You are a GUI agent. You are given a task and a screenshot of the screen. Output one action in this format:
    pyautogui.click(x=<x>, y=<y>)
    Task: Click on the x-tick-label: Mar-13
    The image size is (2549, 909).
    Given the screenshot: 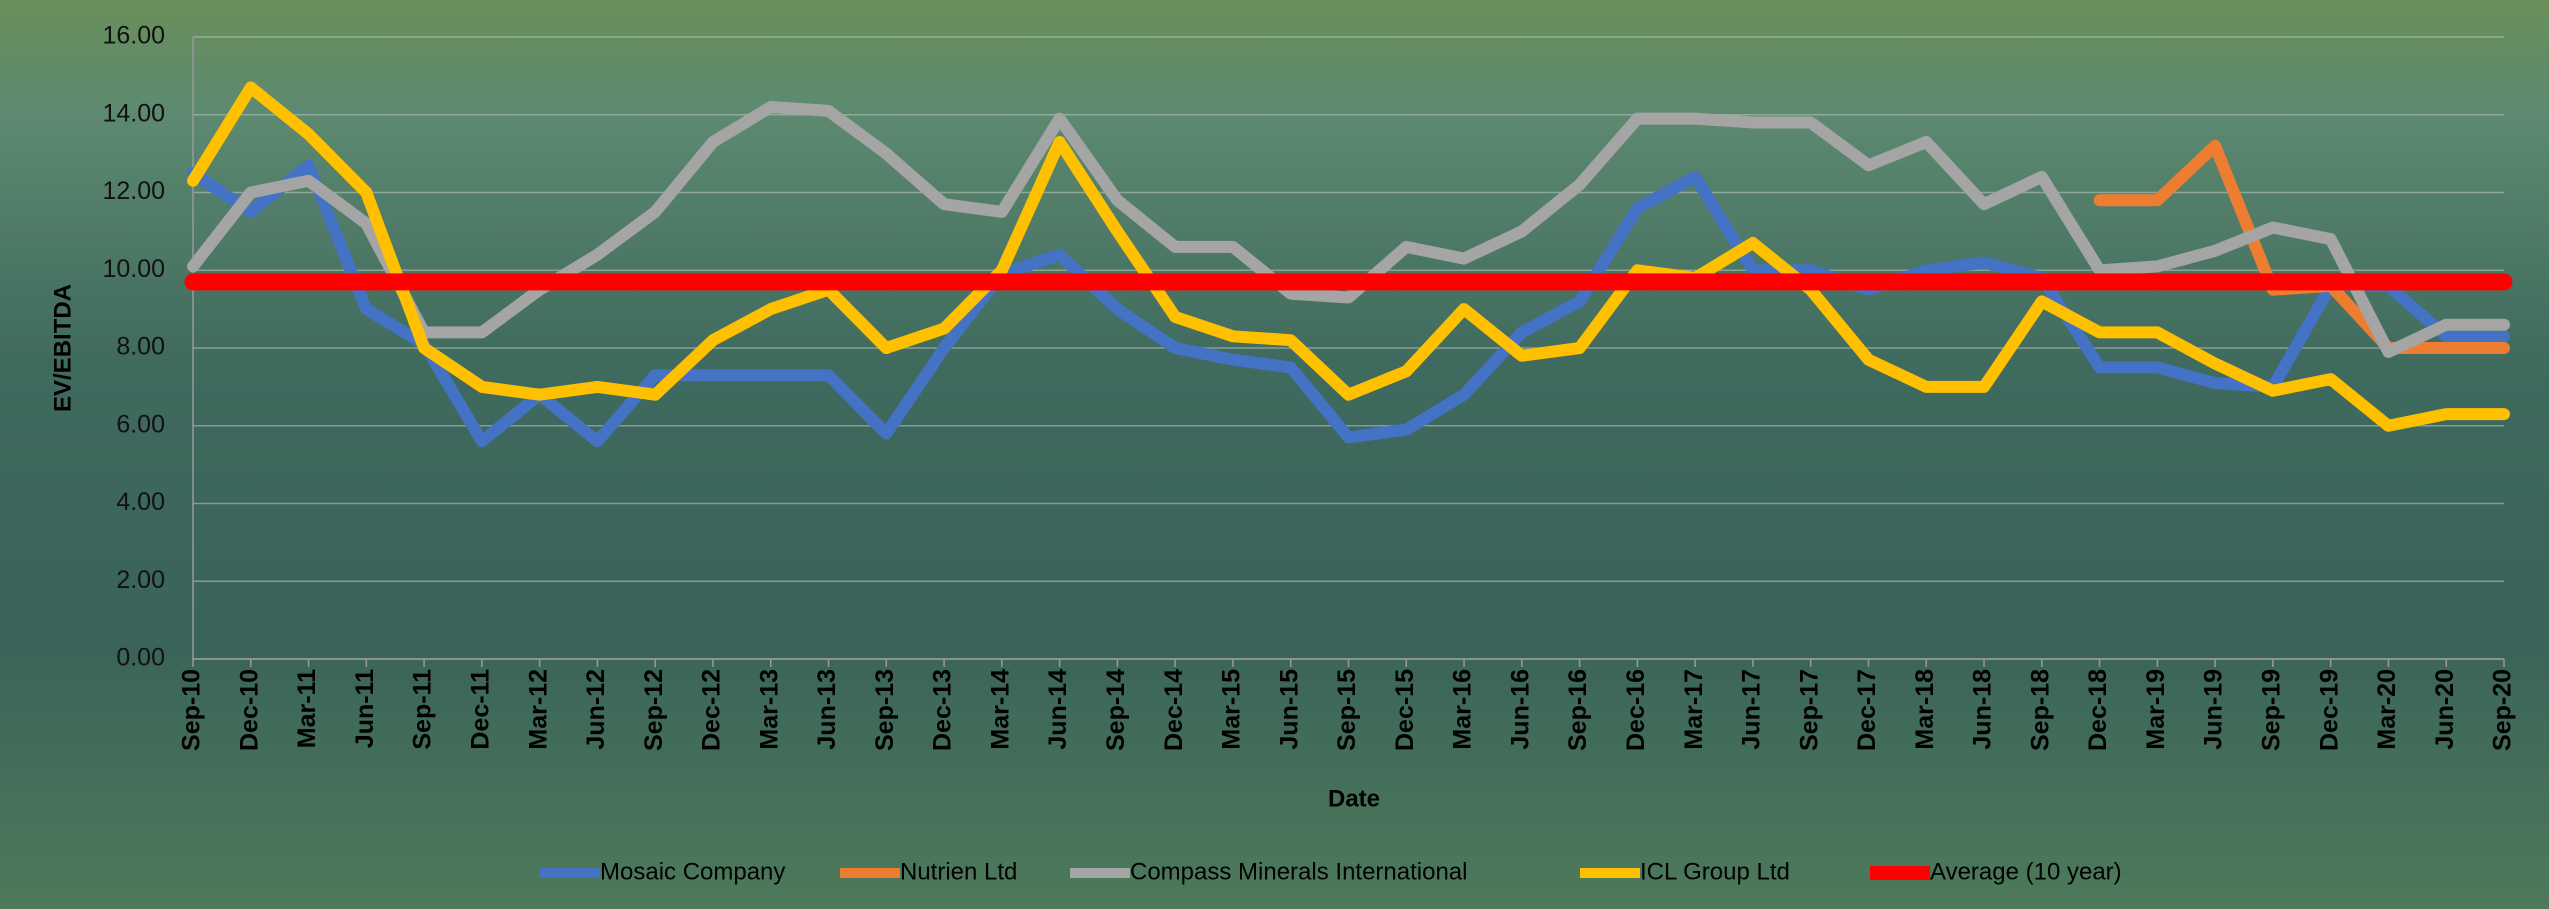 What is the action you would take?
    pyautogui.click(x=769, y=709)
    